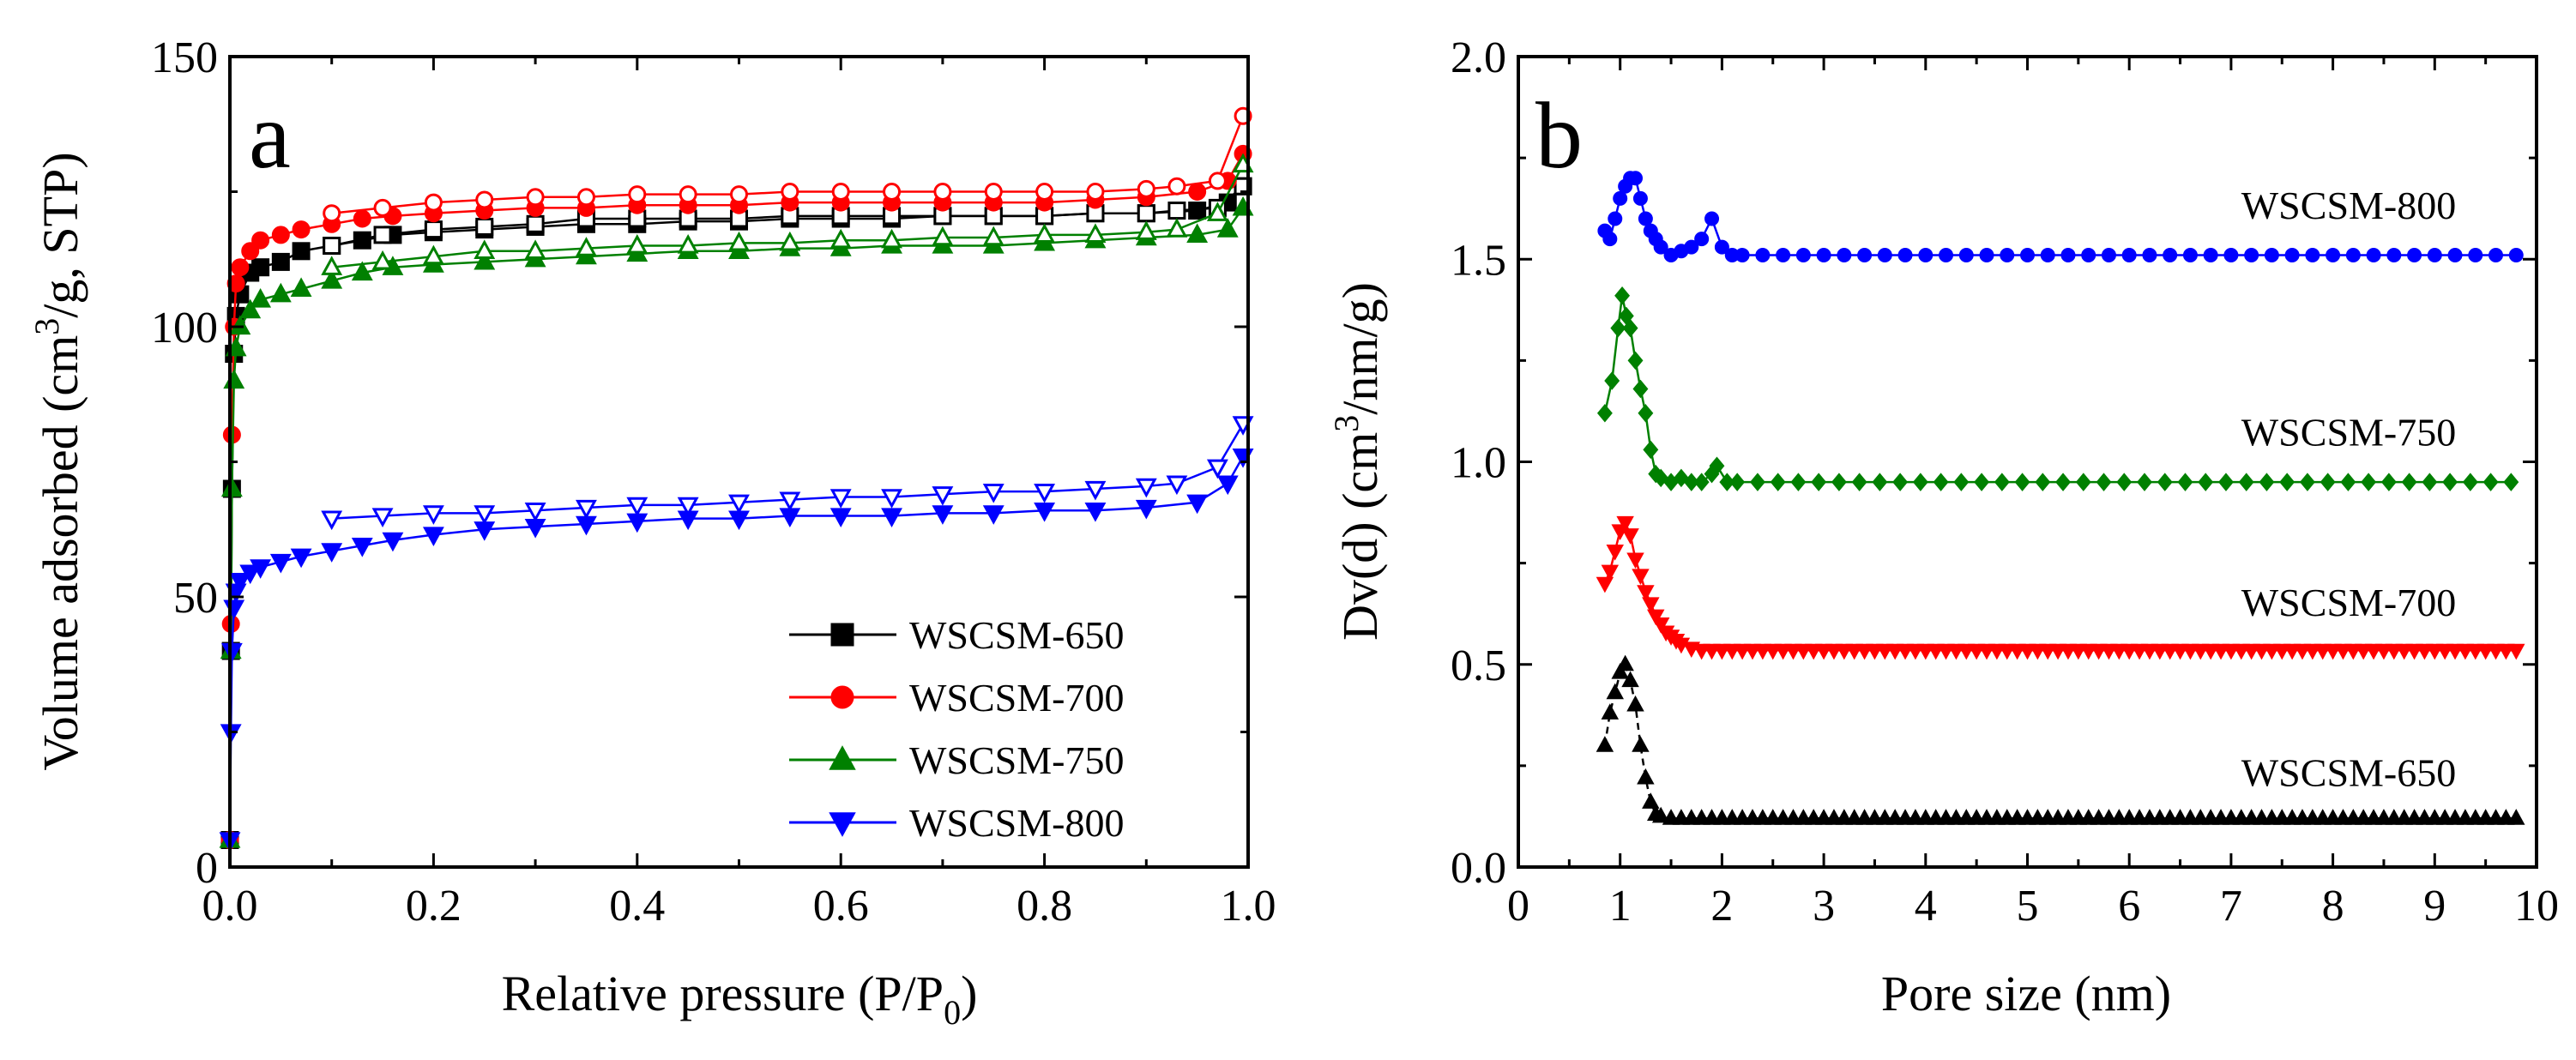 This screenshot has height=1060, width=2576. I want to click on wscsm-700-adsorption-point, so click(250, 251).